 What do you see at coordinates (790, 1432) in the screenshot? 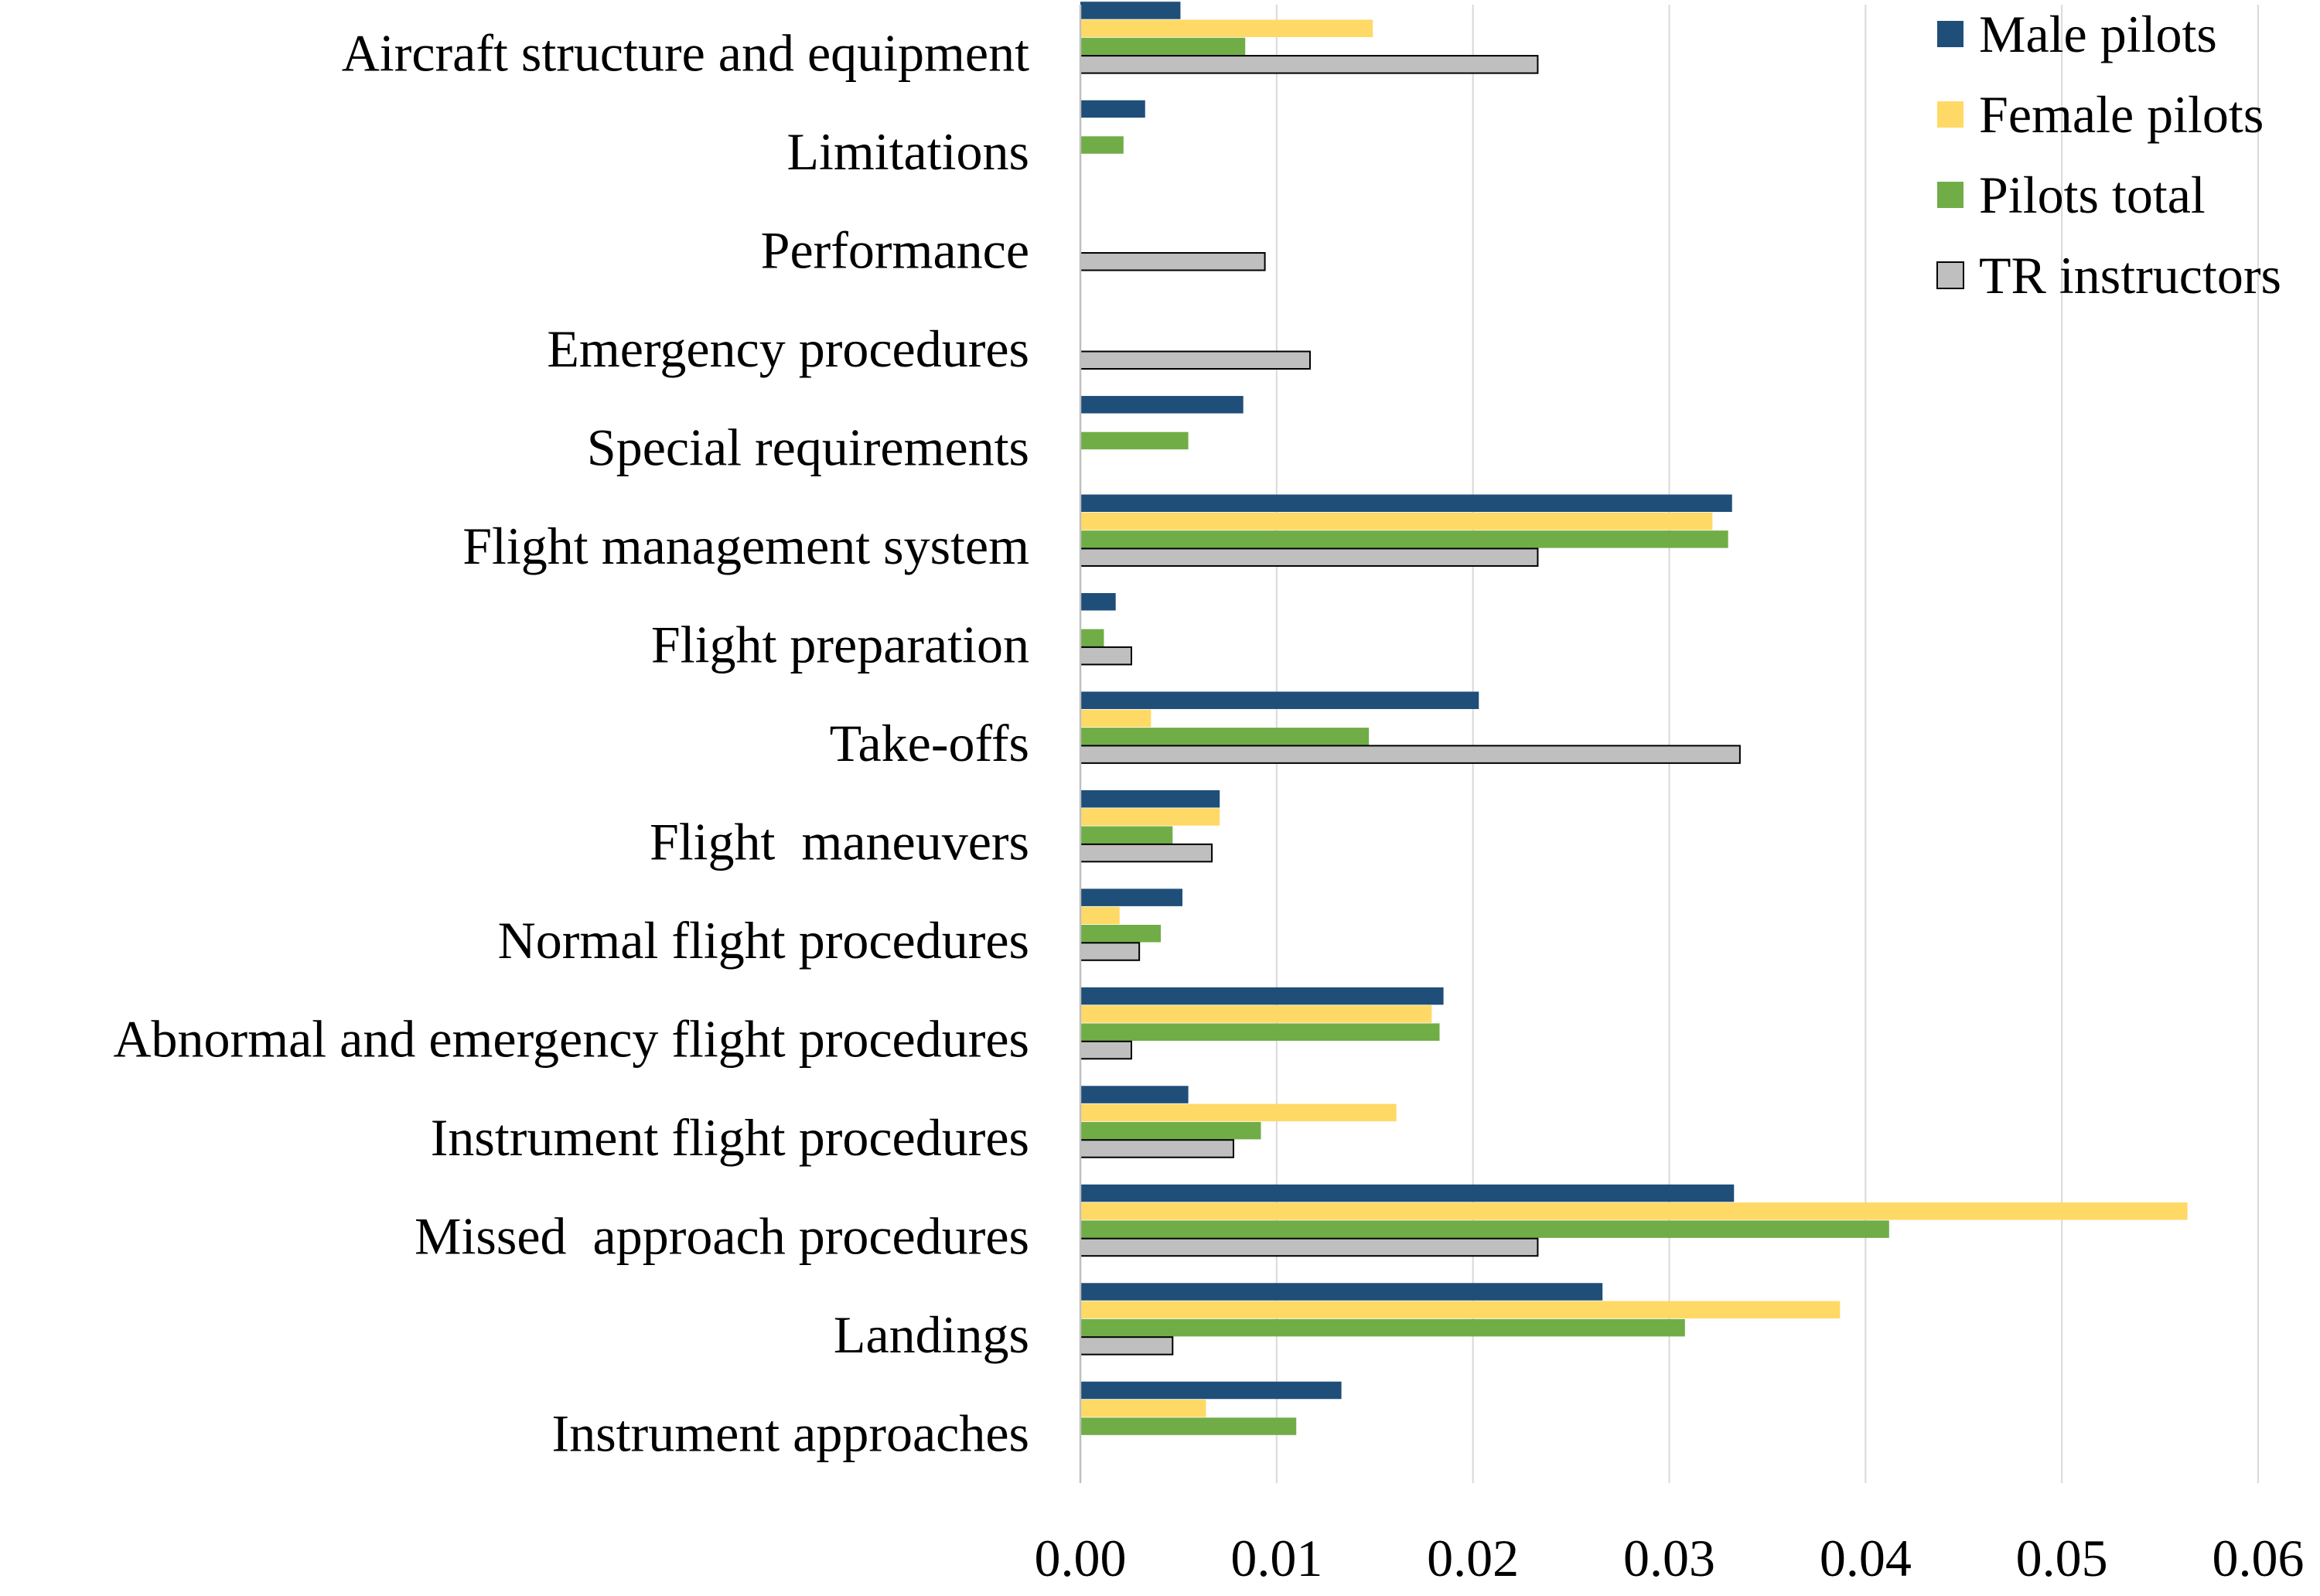
I see `category-label-instrument-approaches: Instrument approaches` at bounding box center [790, 1432].